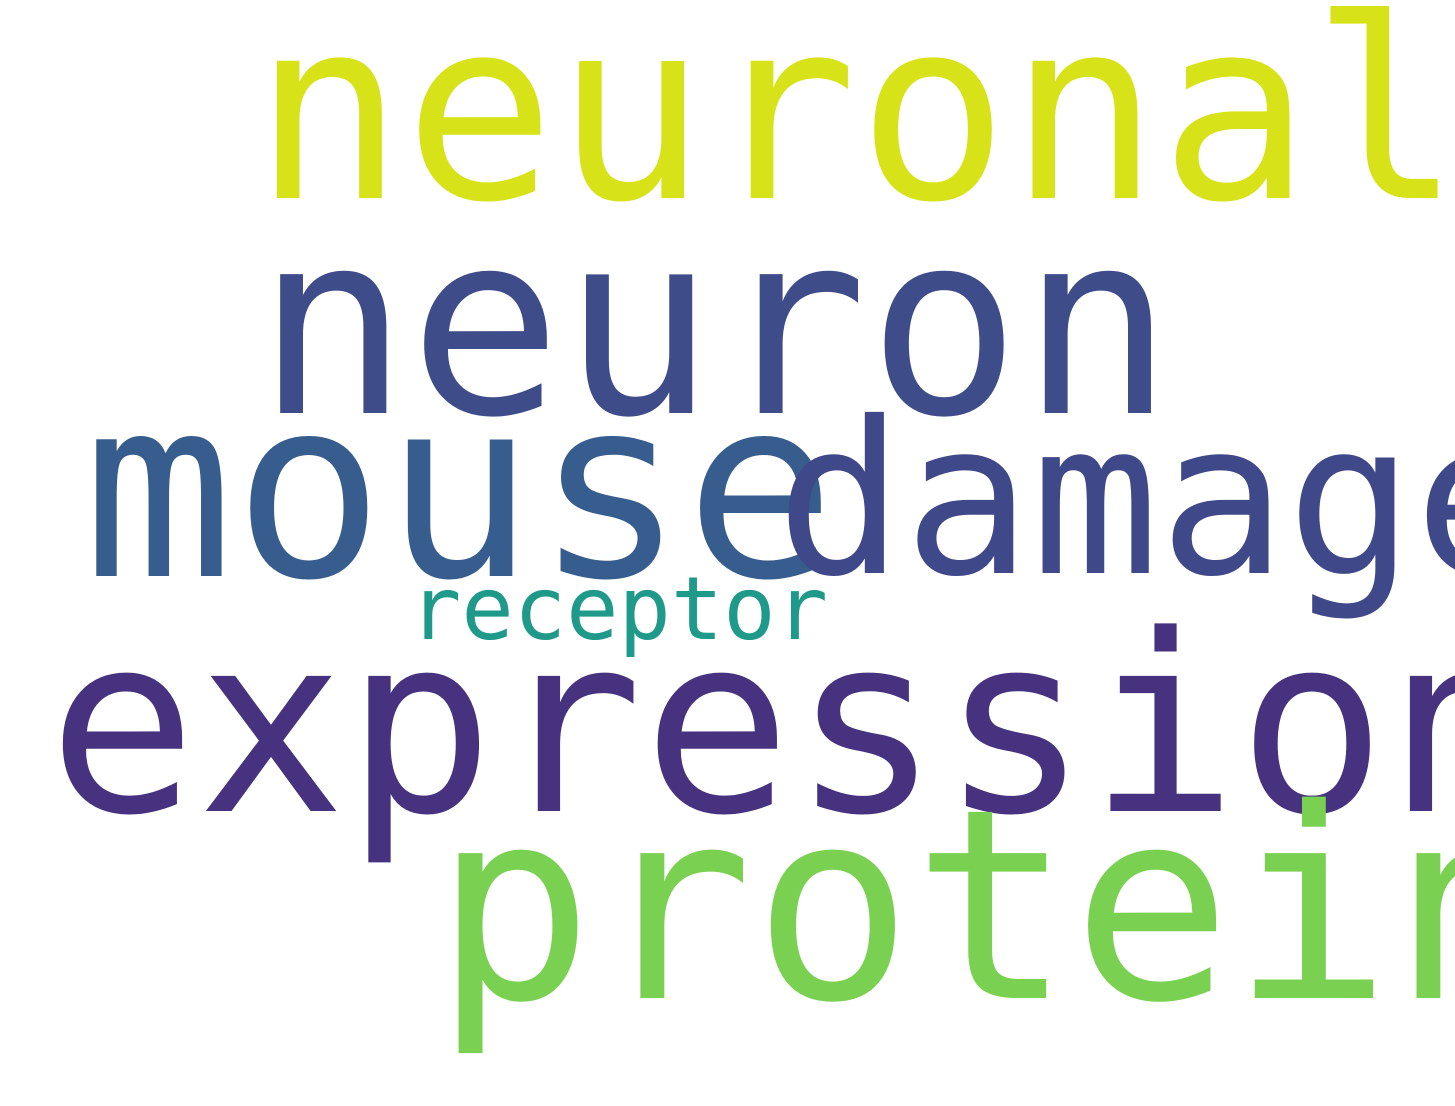 This screenshot has height=1106, width=1455. Describe the element at coordinates (619, 609) in the screenshot. I see `word-receptor: receptor` at that location.